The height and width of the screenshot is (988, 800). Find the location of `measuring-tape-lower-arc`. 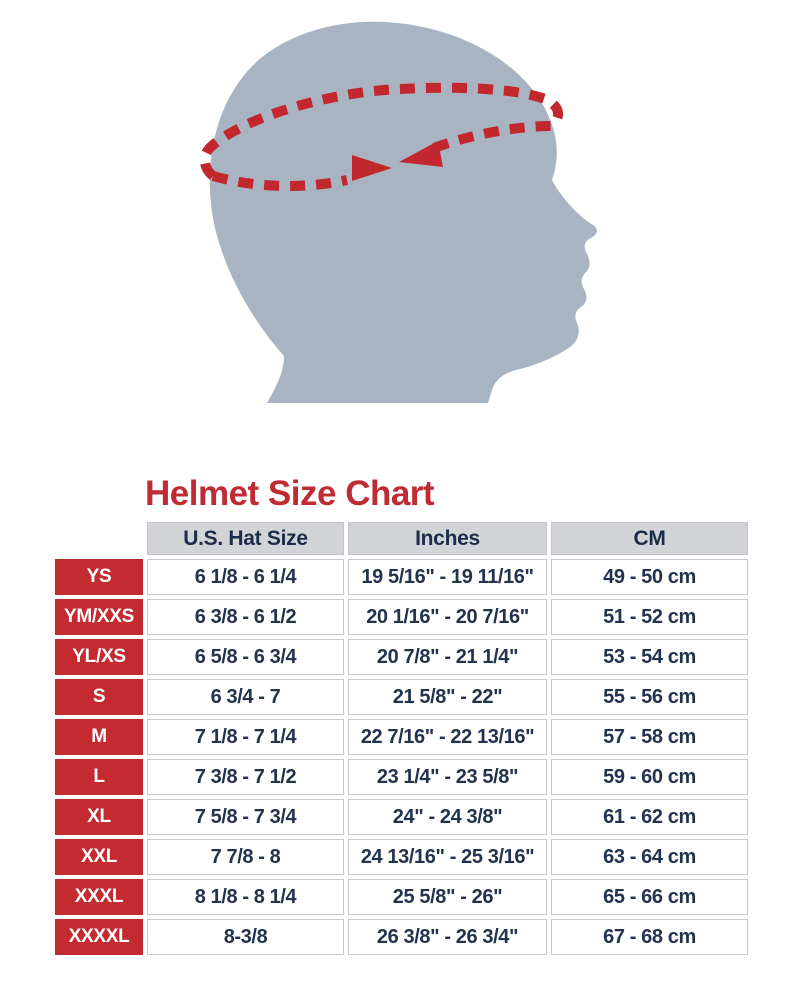

measuring-tape-lower-arc is located at coordinates (280, 181).